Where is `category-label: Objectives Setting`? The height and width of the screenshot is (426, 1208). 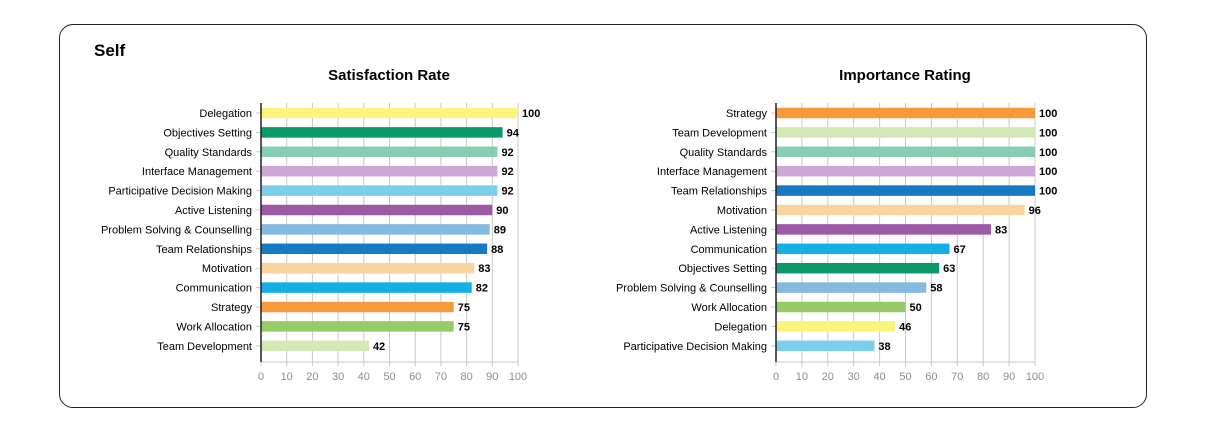 category-label: Objectives Setting is located at coordinates (207, 133).